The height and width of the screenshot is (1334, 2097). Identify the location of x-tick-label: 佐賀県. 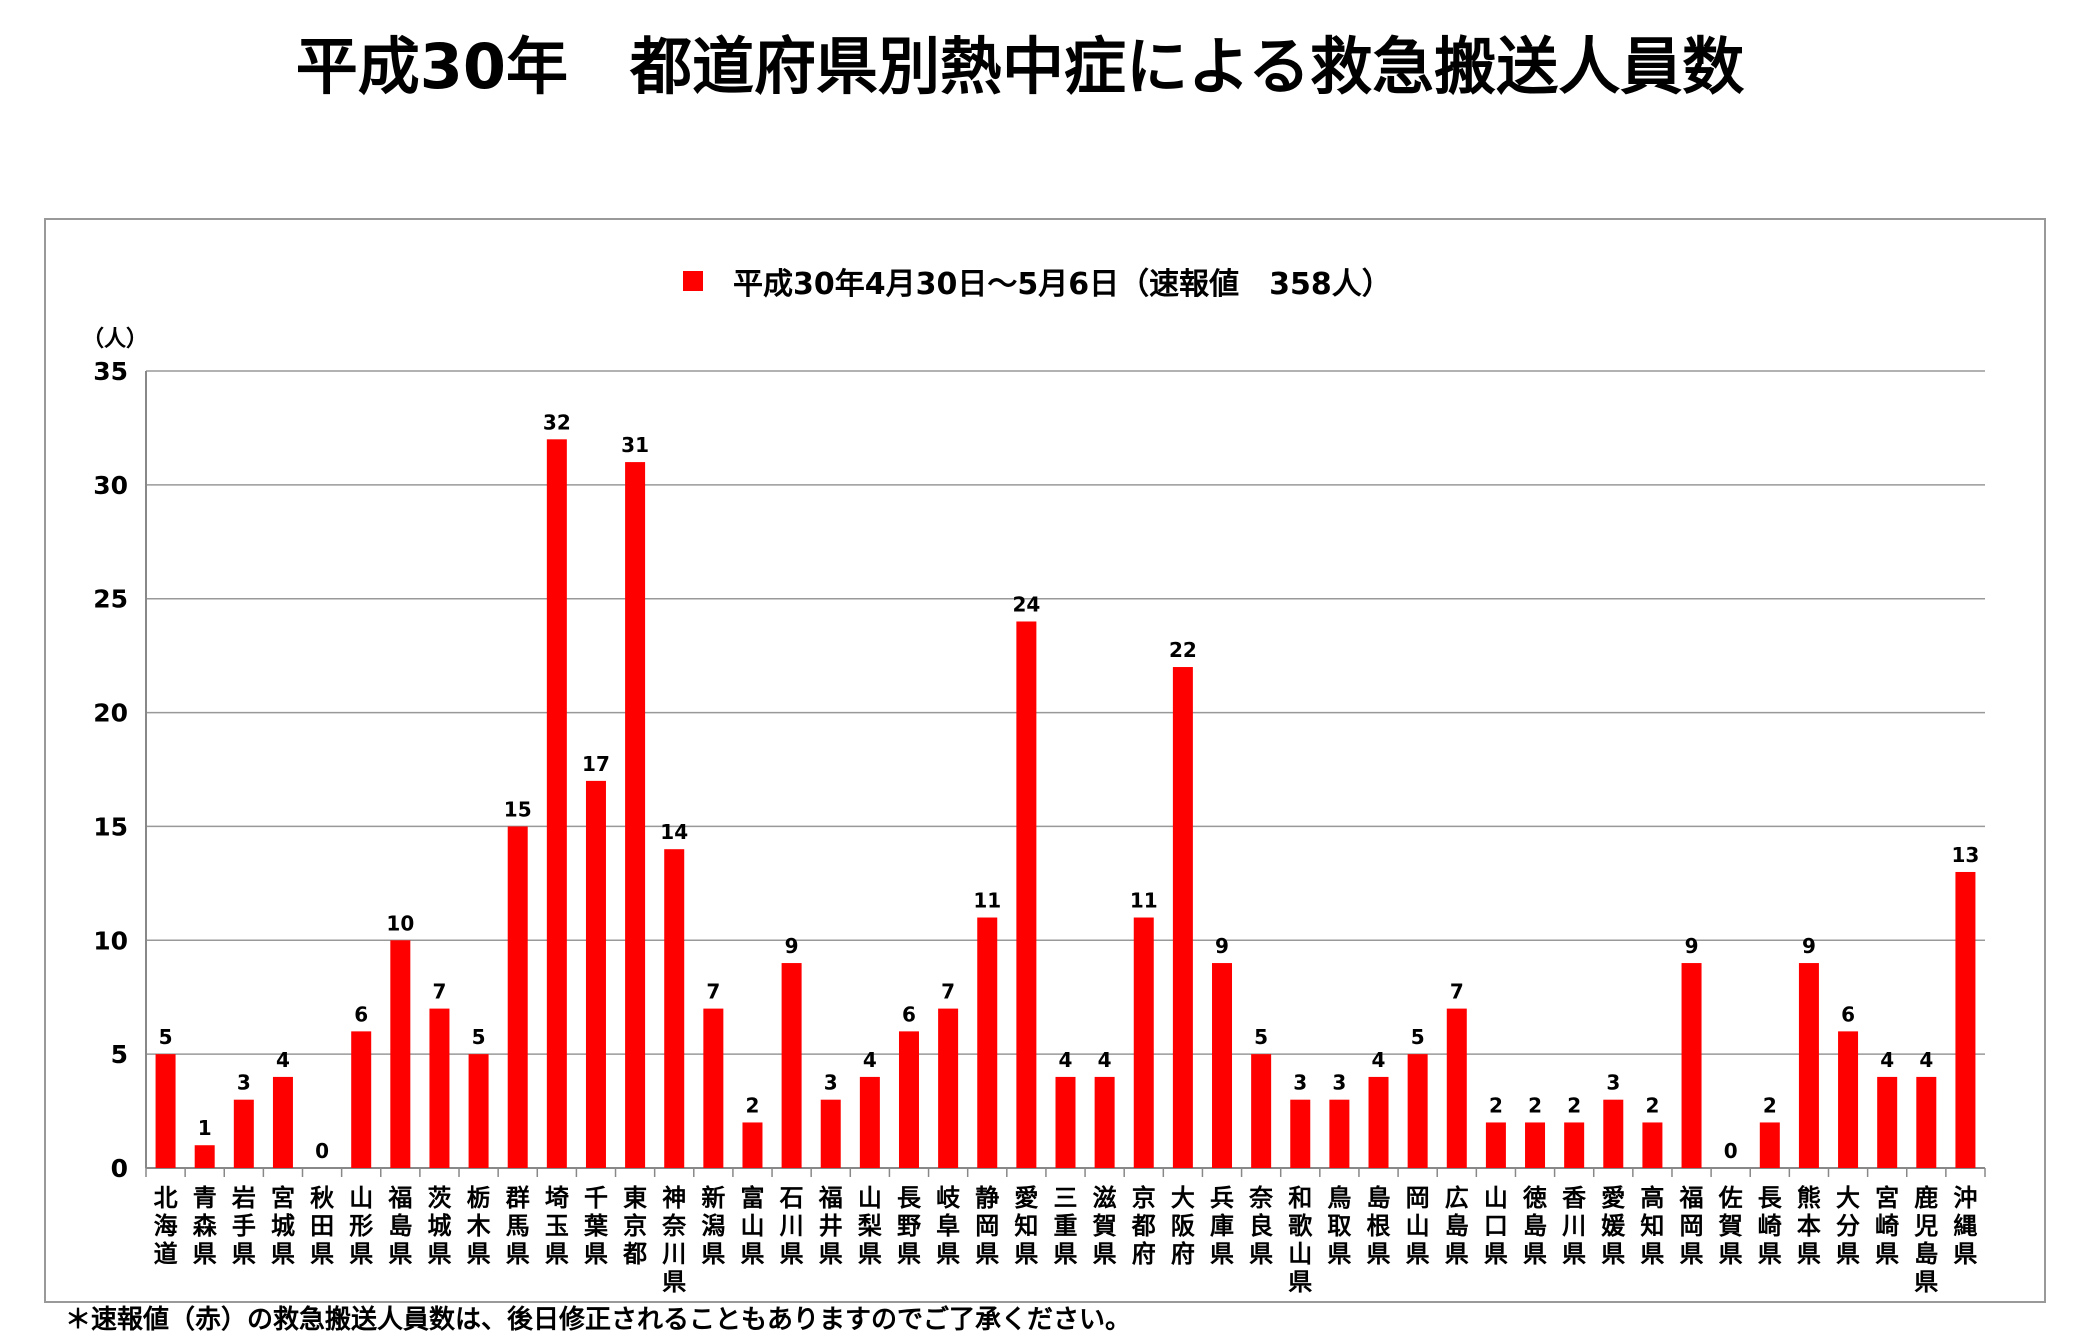
(1730, 1226).